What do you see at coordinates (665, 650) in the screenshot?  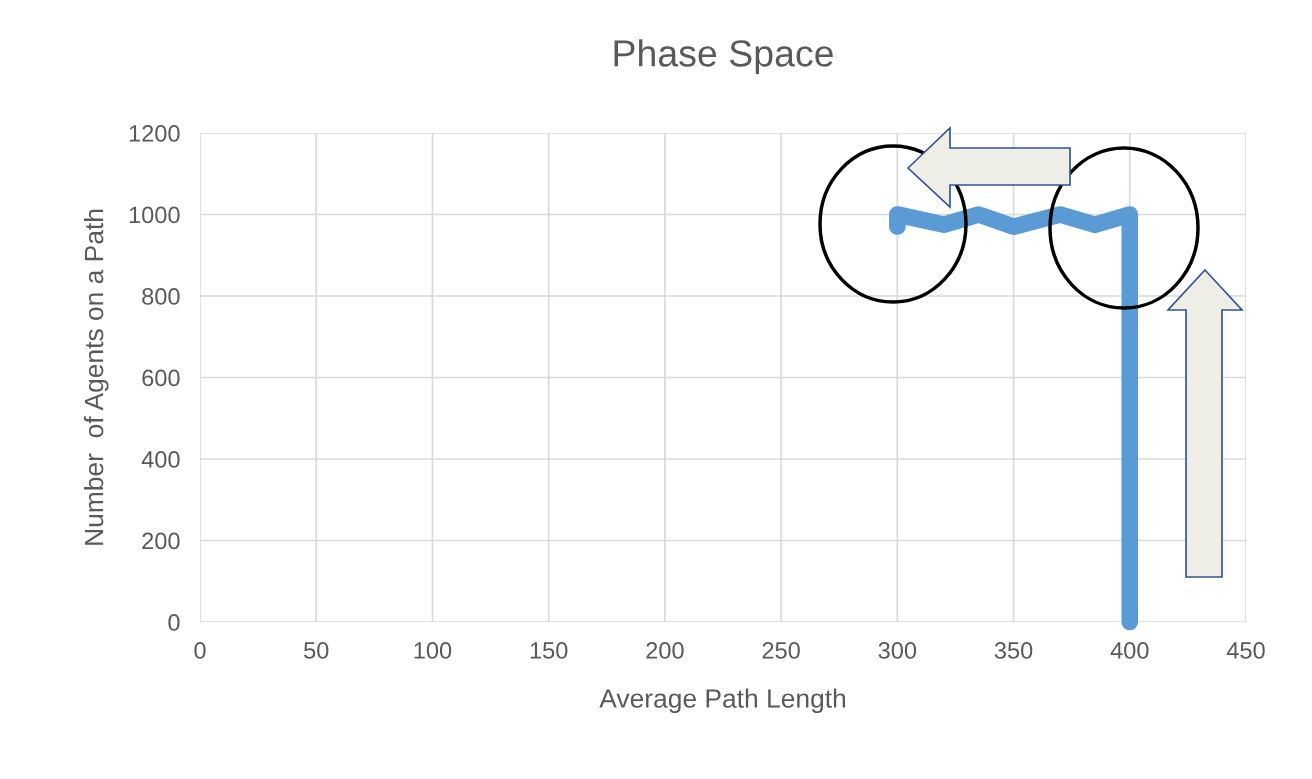 I see `x-tick-label: 200` at bounding box center [665, 650].